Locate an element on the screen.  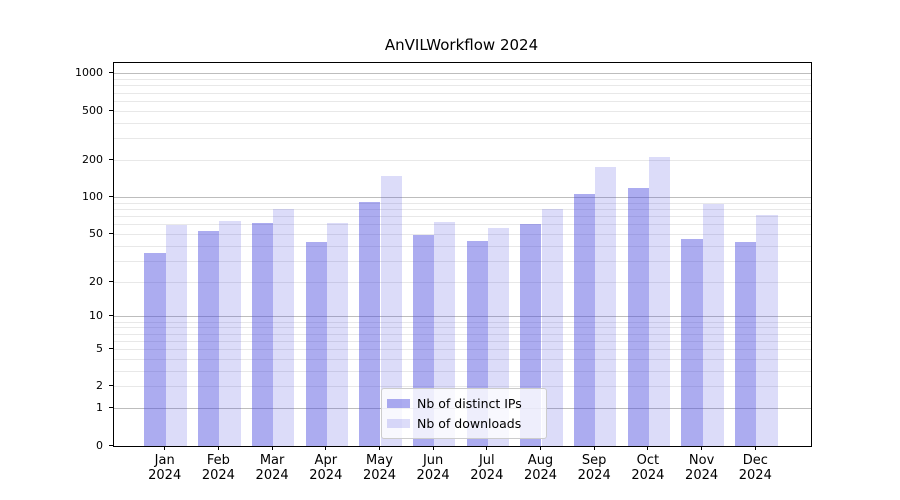
bar-apr-distinct-ips is located at coordinates (316, 344).